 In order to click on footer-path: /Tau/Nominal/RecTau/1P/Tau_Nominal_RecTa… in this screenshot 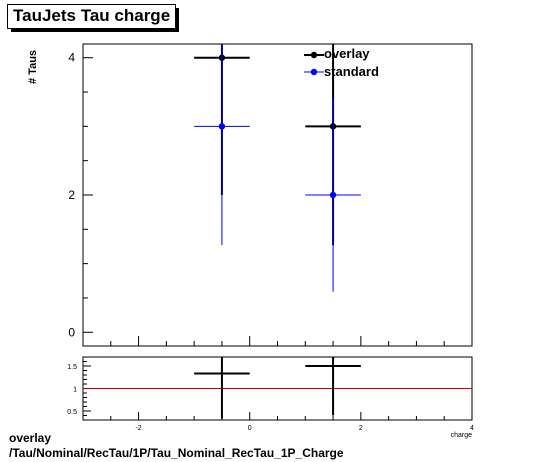, I will do `click(176, 453)`.